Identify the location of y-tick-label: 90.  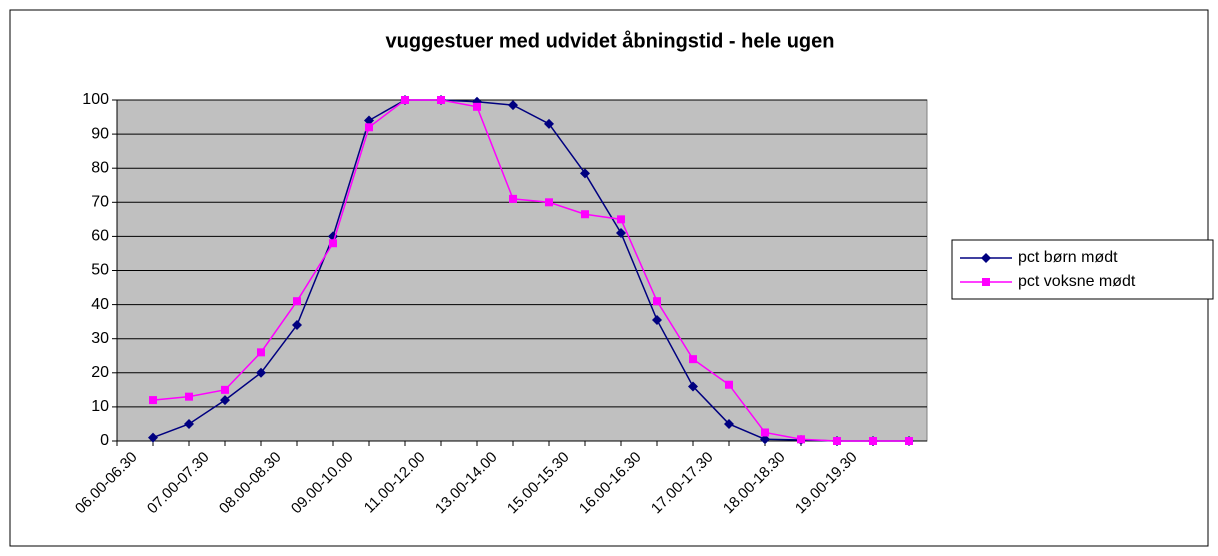
(100, 133).